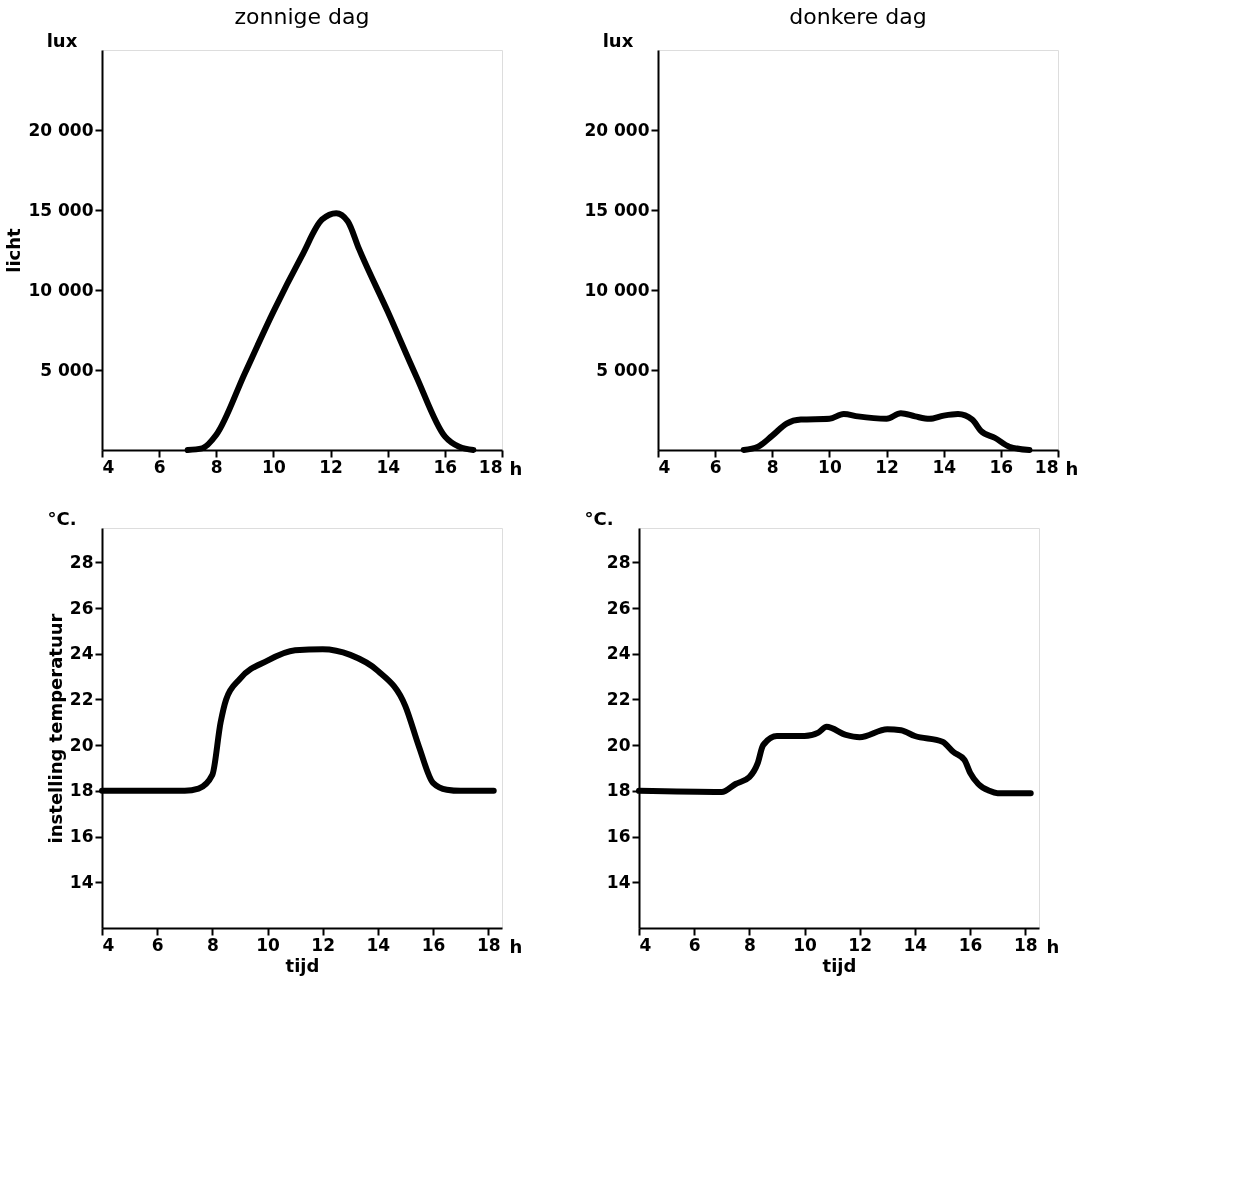  I want to click on y-axis-title: instelling temperatuur, so click(55, 728).